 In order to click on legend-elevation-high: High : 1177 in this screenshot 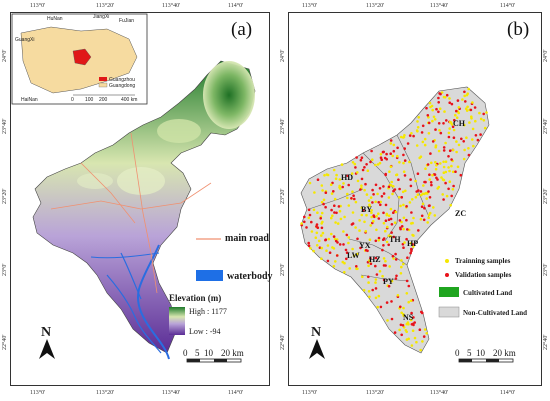, I will do `click(208, 311)`.